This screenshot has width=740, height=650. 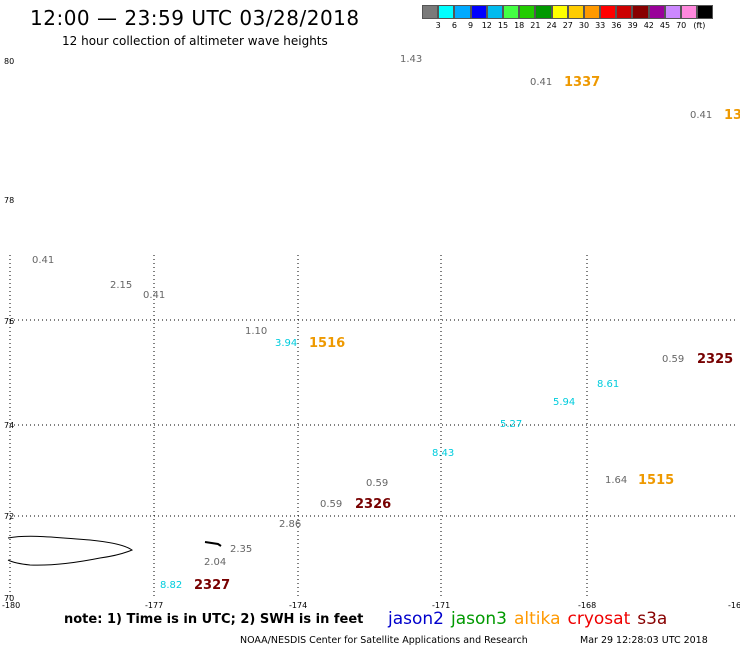 I want to click on legend-label: (ft), so click(x=699, y=25).